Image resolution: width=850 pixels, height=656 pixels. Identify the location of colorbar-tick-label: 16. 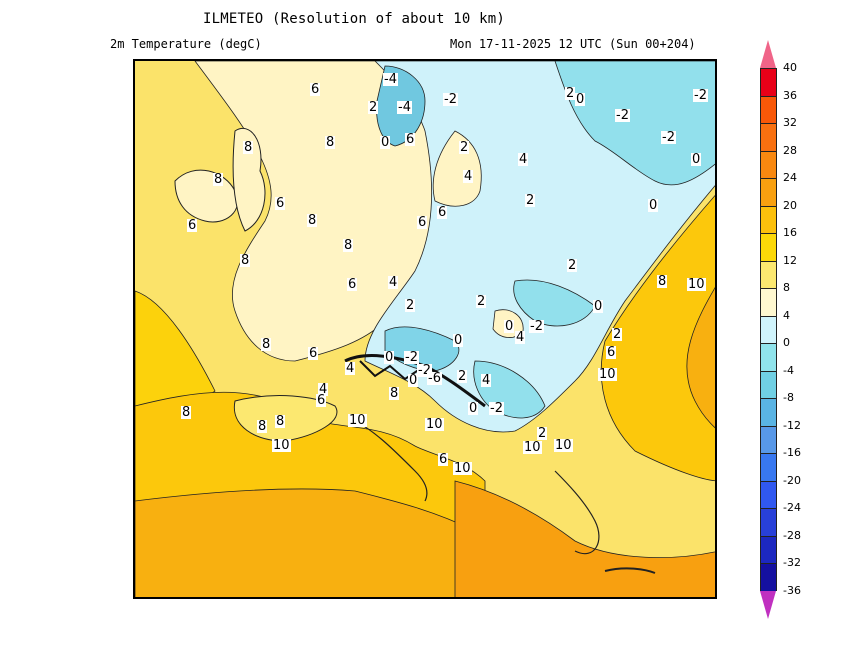
(790, 232).